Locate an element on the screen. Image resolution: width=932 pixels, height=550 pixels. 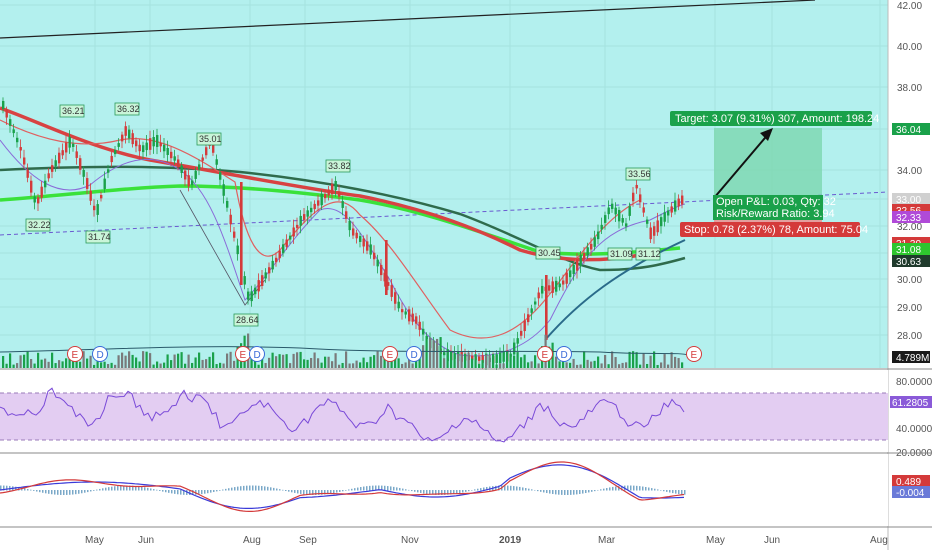
ma-150-line is located at coordinates (343, 218).